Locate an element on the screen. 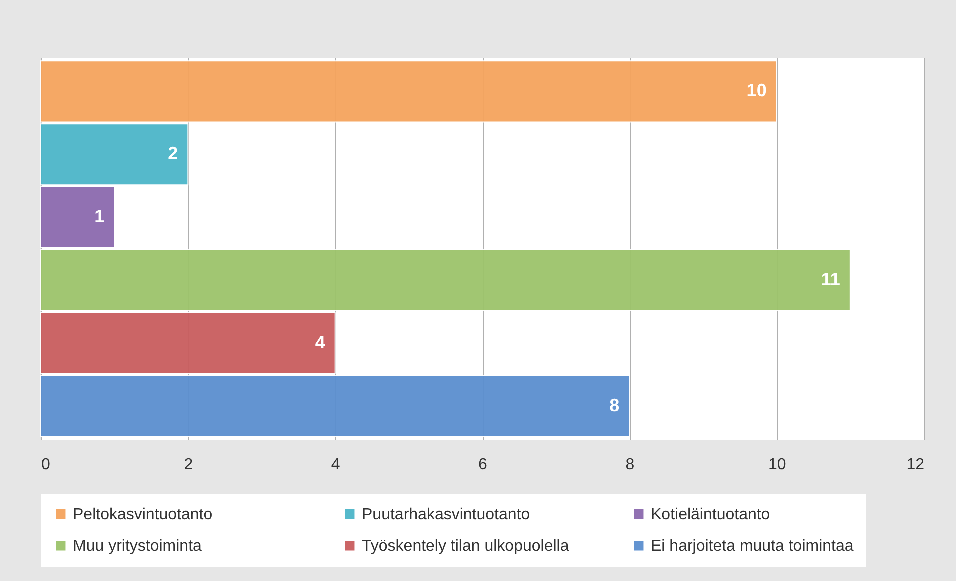 The image size is (956, 581). data-label: 10 is located at coordinates (756, 90).